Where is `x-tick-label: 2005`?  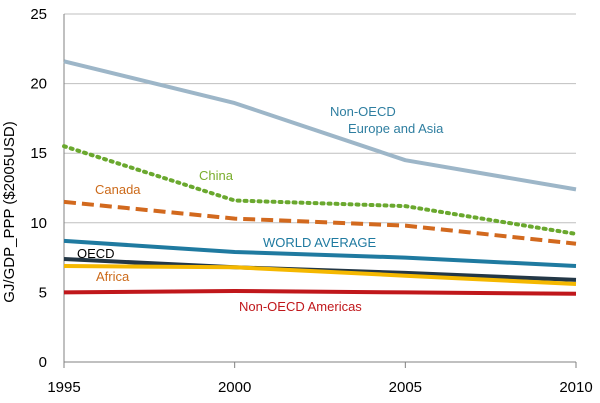 x-tick-label: 2005 is located at coordinates (405, 387).